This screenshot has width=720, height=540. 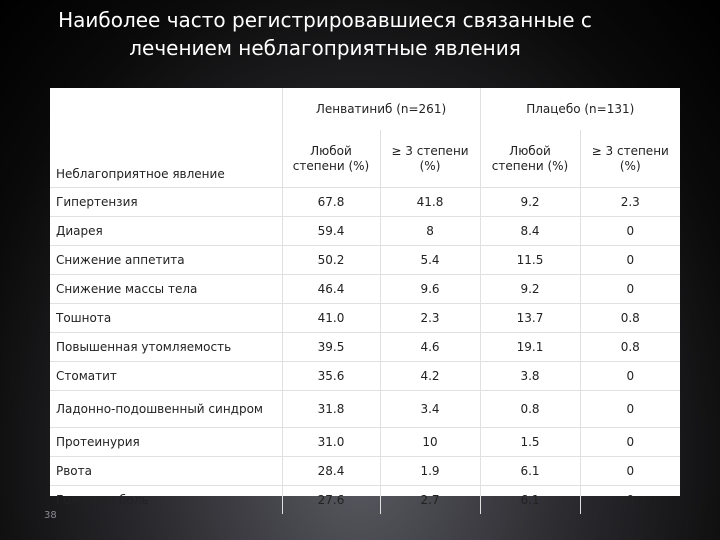 I want to click on cell-value: 13.7, so click(x=530, y=318).